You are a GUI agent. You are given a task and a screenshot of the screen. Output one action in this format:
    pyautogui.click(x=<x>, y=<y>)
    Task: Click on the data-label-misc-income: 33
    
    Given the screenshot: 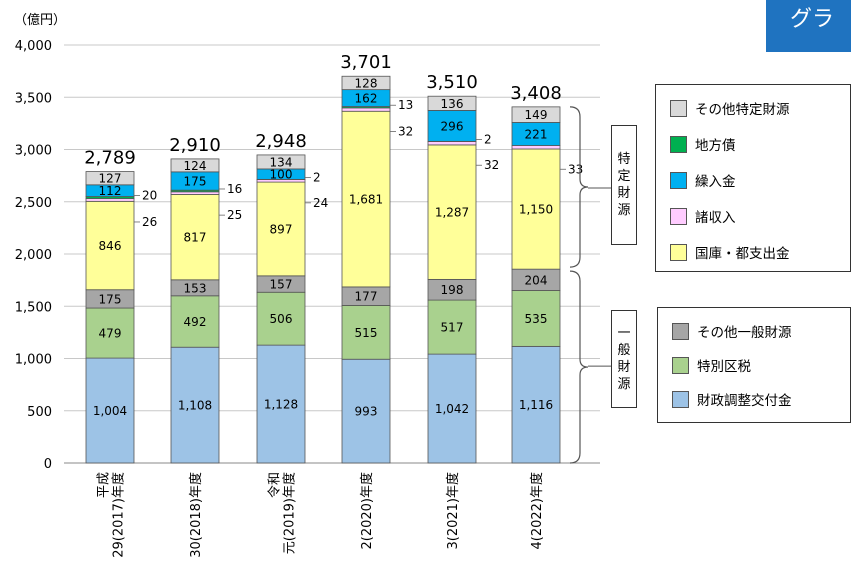 What is the action you would take?
    pyautogui.click(x=575, y=169)
    